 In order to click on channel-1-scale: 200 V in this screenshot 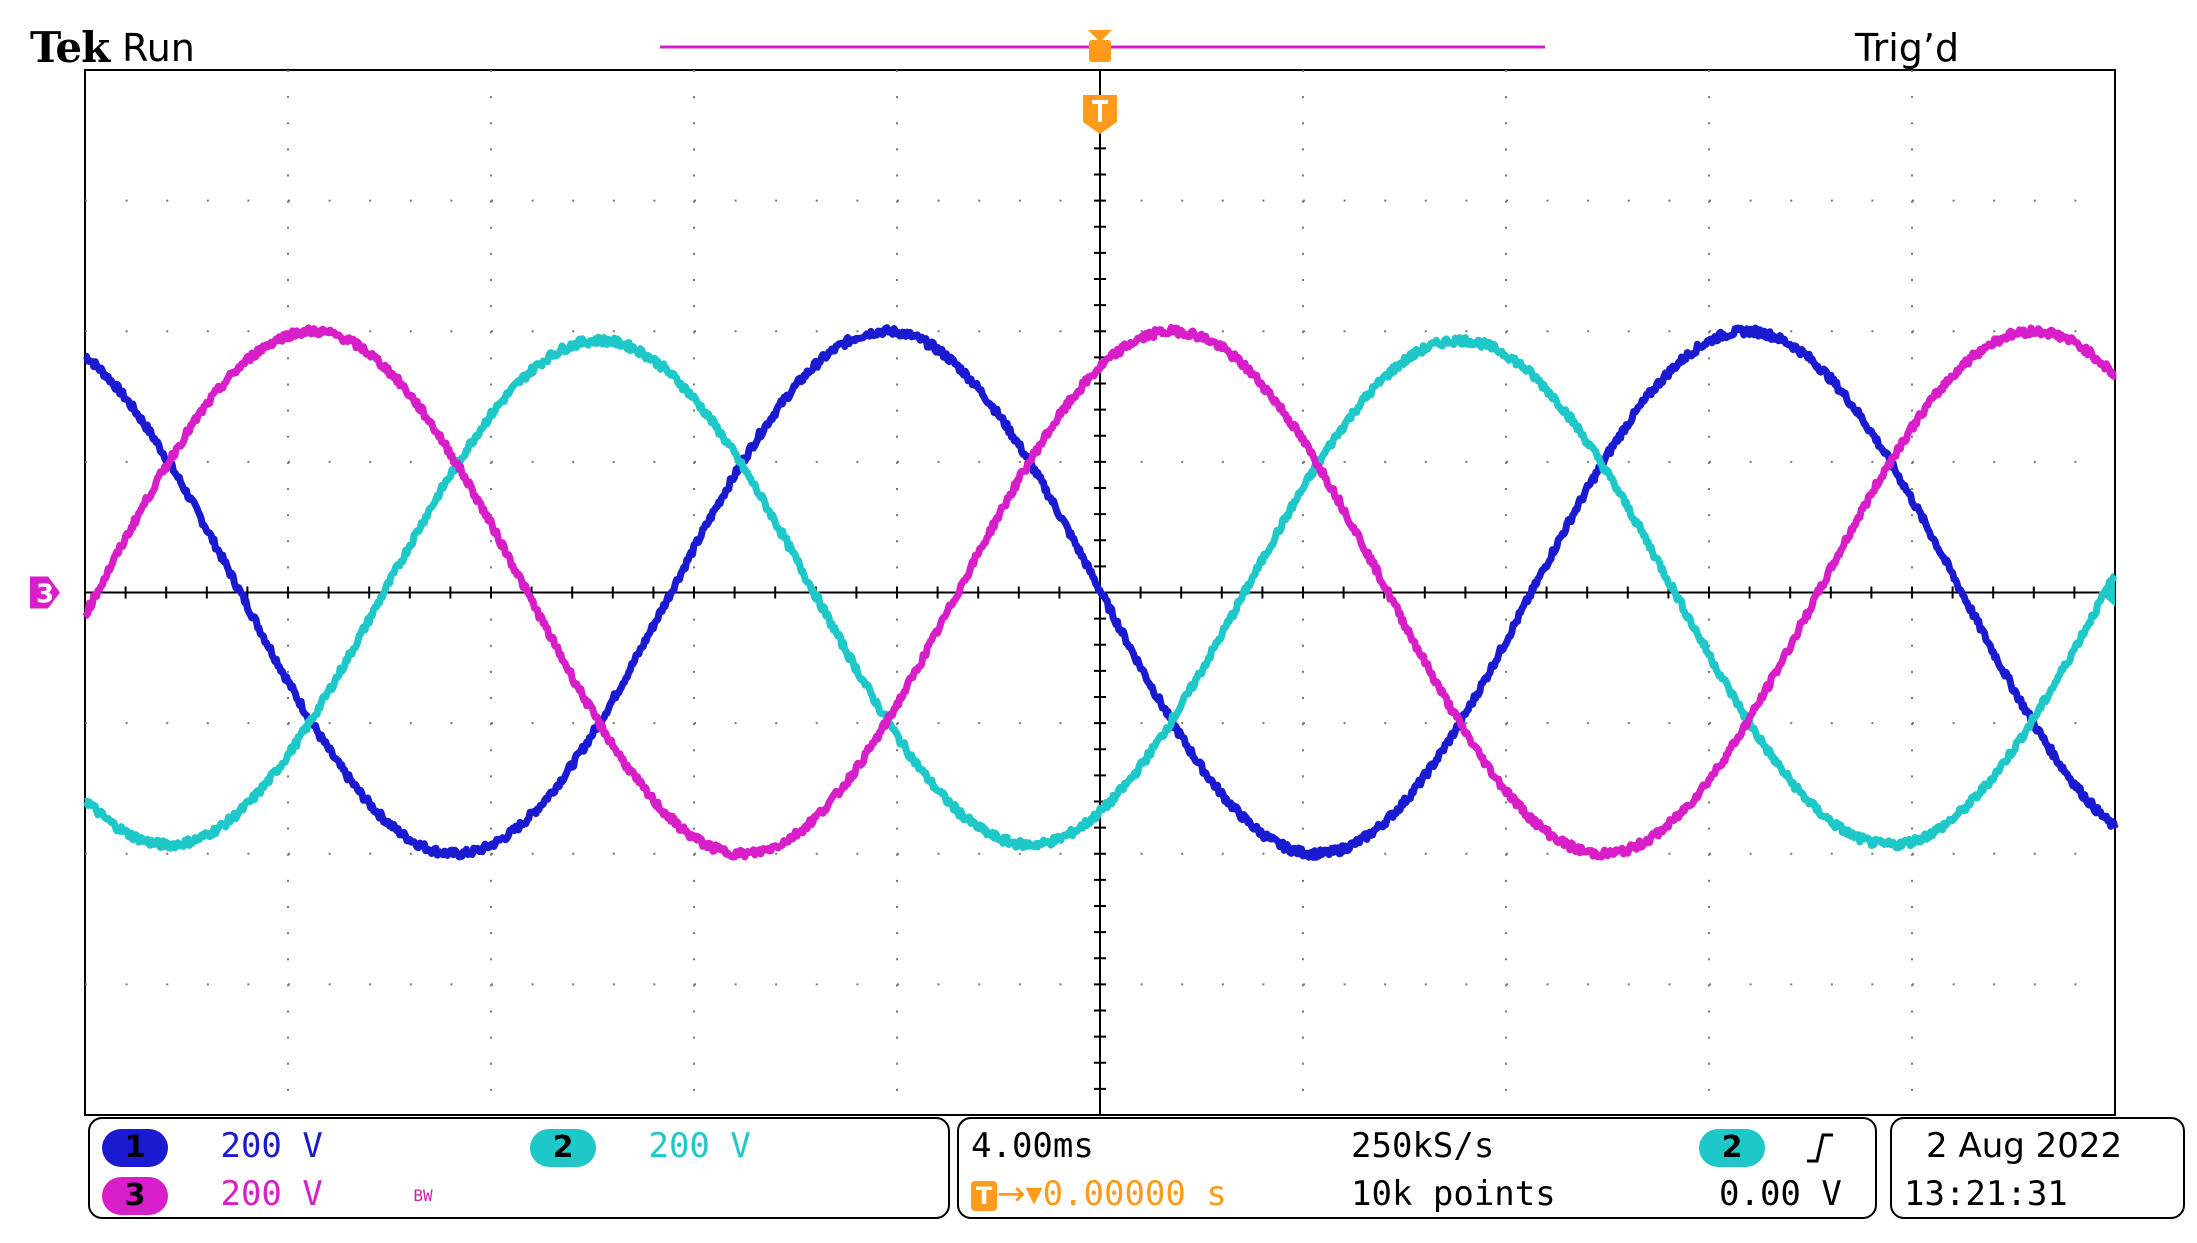, I will do `click(271, 1146)`.